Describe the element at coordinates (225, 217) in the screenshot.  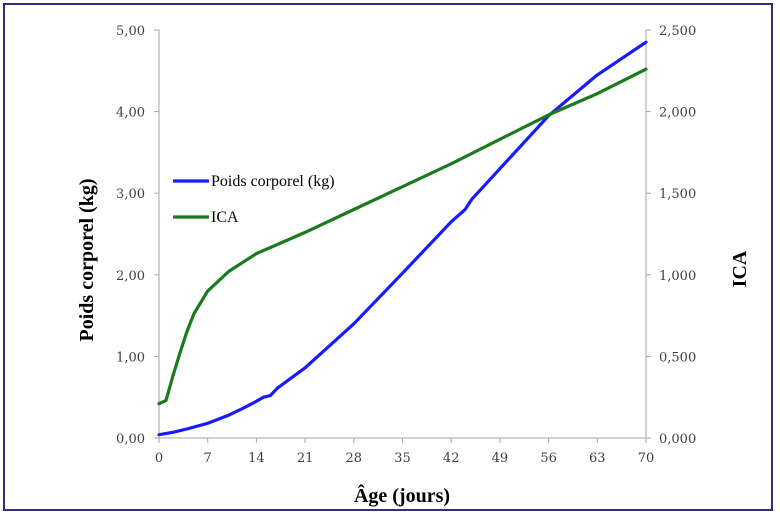
I see `legend-label-ica: ICA` at that location.